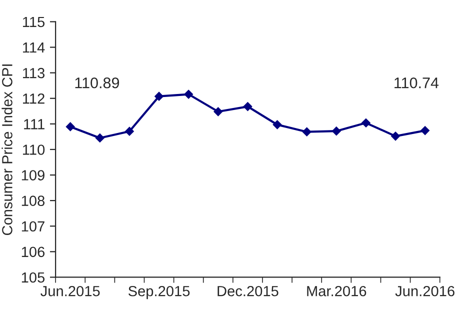 This screenshot has height=334, width=463. Describe the element at coordinates (33, 98) in the screenshot. I see `y-tick-label: 112` at that location.